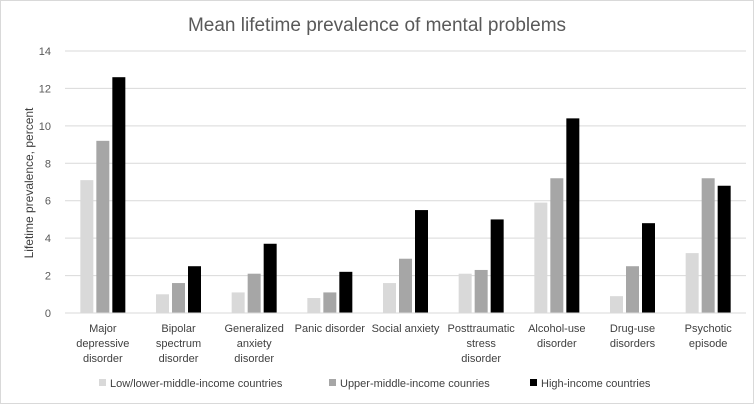 This screenshot has width=754, height=404. What do you see at coordinates (709, 329) in the screenshot?
I see `category-label: Psychotic` at bounding box center [709, 329].